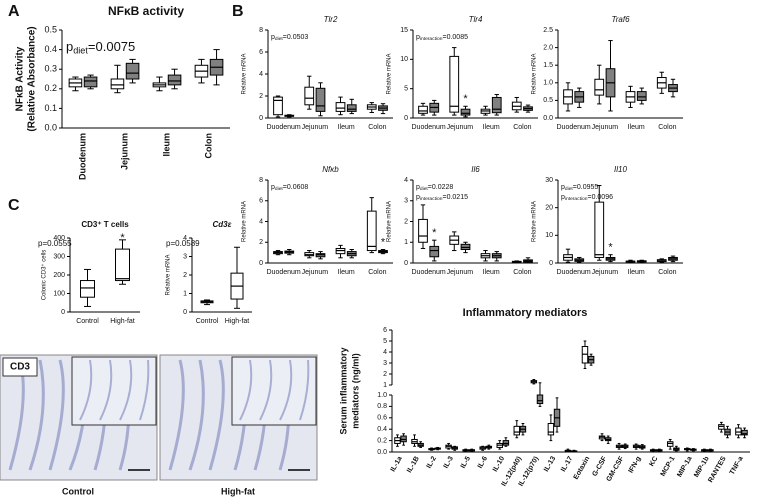 The height and width of the screenshot is (502, 758). I want to click on micrograph-control: CD3, so click(79, 417).